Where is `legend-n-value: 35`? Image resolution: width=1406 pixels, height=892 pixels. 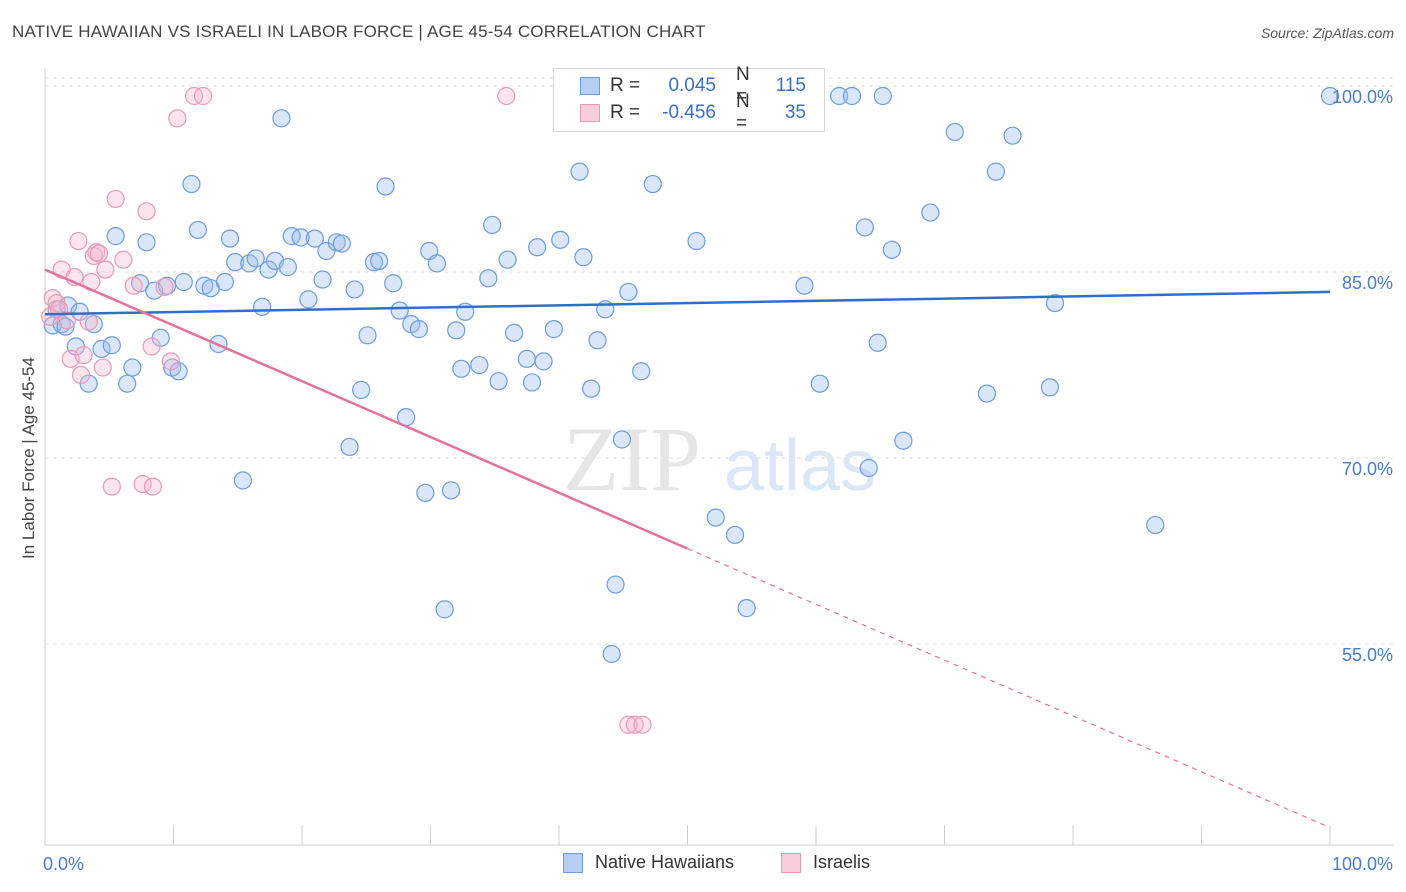
legend-n-value: 35 is located at coordinates (795, 112).